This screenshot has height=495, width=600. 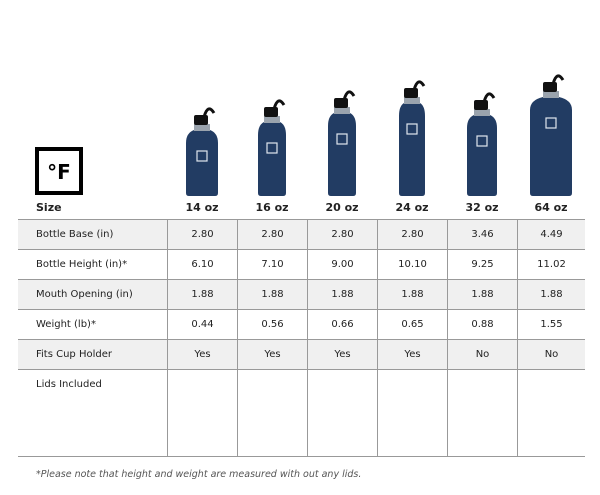 I want to click on value-cell: 10.10, so click(x=412, y=264).